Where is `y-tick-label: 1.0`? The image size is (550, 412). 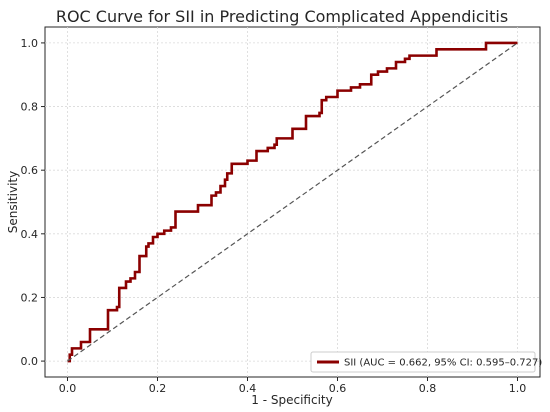 y-tick-label: 1.0 is located at coordinates (30, 43).